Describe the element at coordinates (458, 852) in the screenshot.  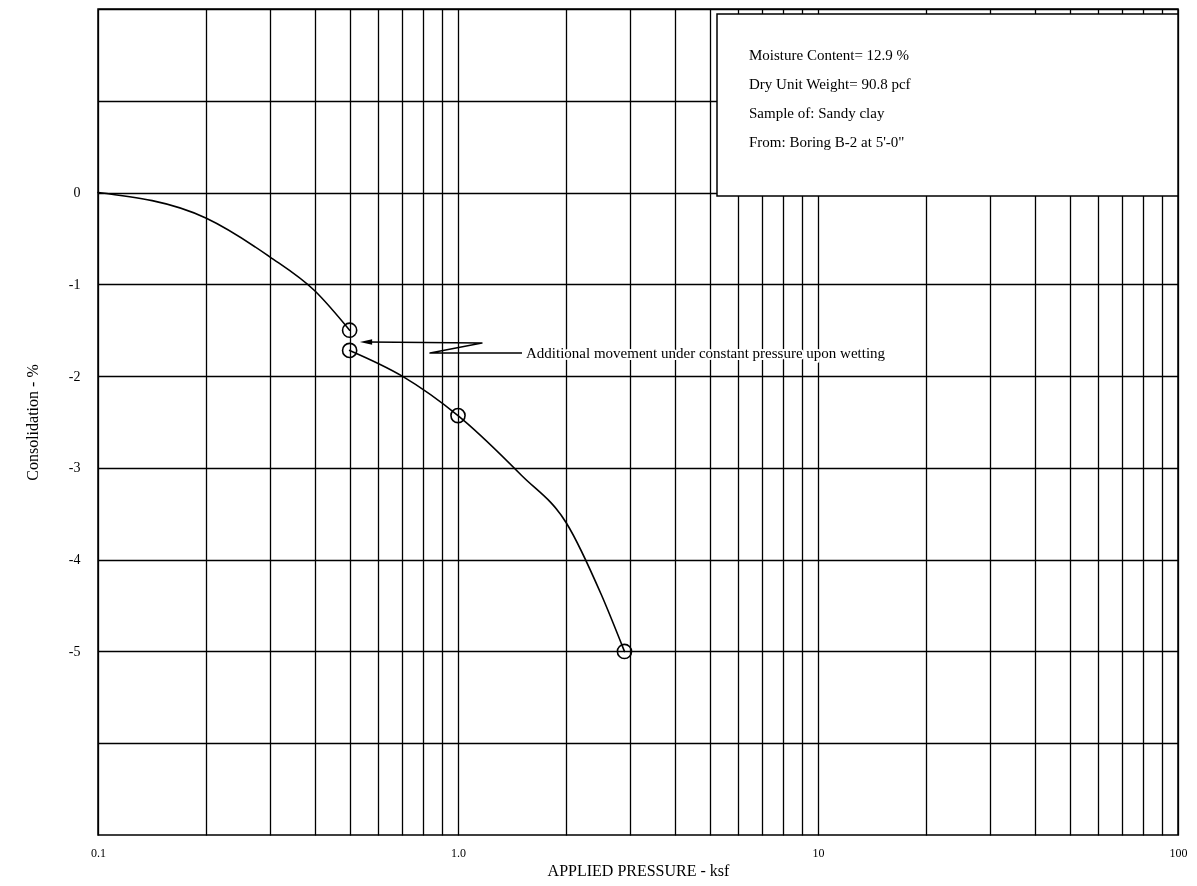
I see `x-tick-label: 1.0` at that location.